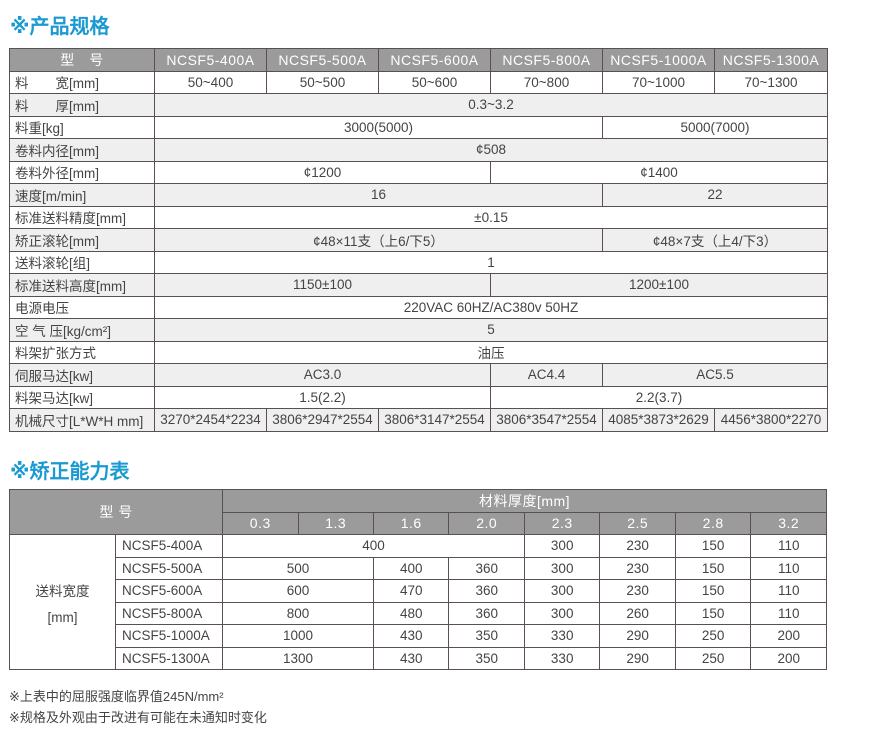 The height and width of the screenshot is (732, 896). Describe the element at coordinates (715, 375) in the screenshot. I see `spec-value: AC5.5` at that location.